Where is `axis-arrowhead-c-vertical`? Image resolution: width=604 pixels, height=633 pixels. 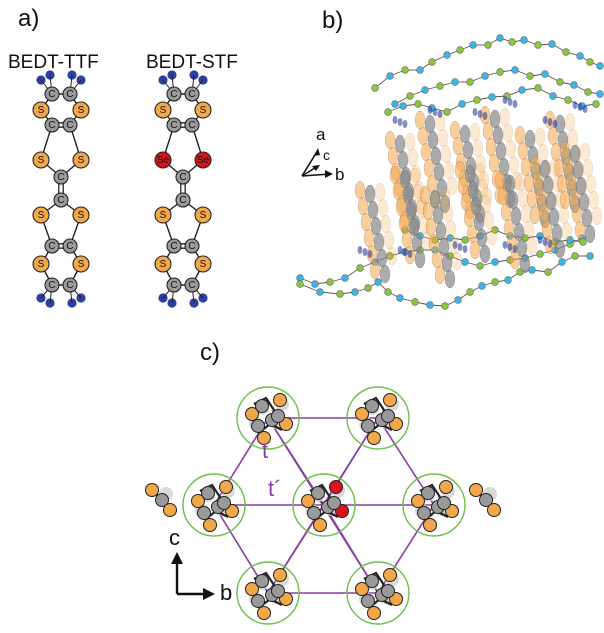 axis-arrowhead-c-vertical is located at coordinates (177, 558).